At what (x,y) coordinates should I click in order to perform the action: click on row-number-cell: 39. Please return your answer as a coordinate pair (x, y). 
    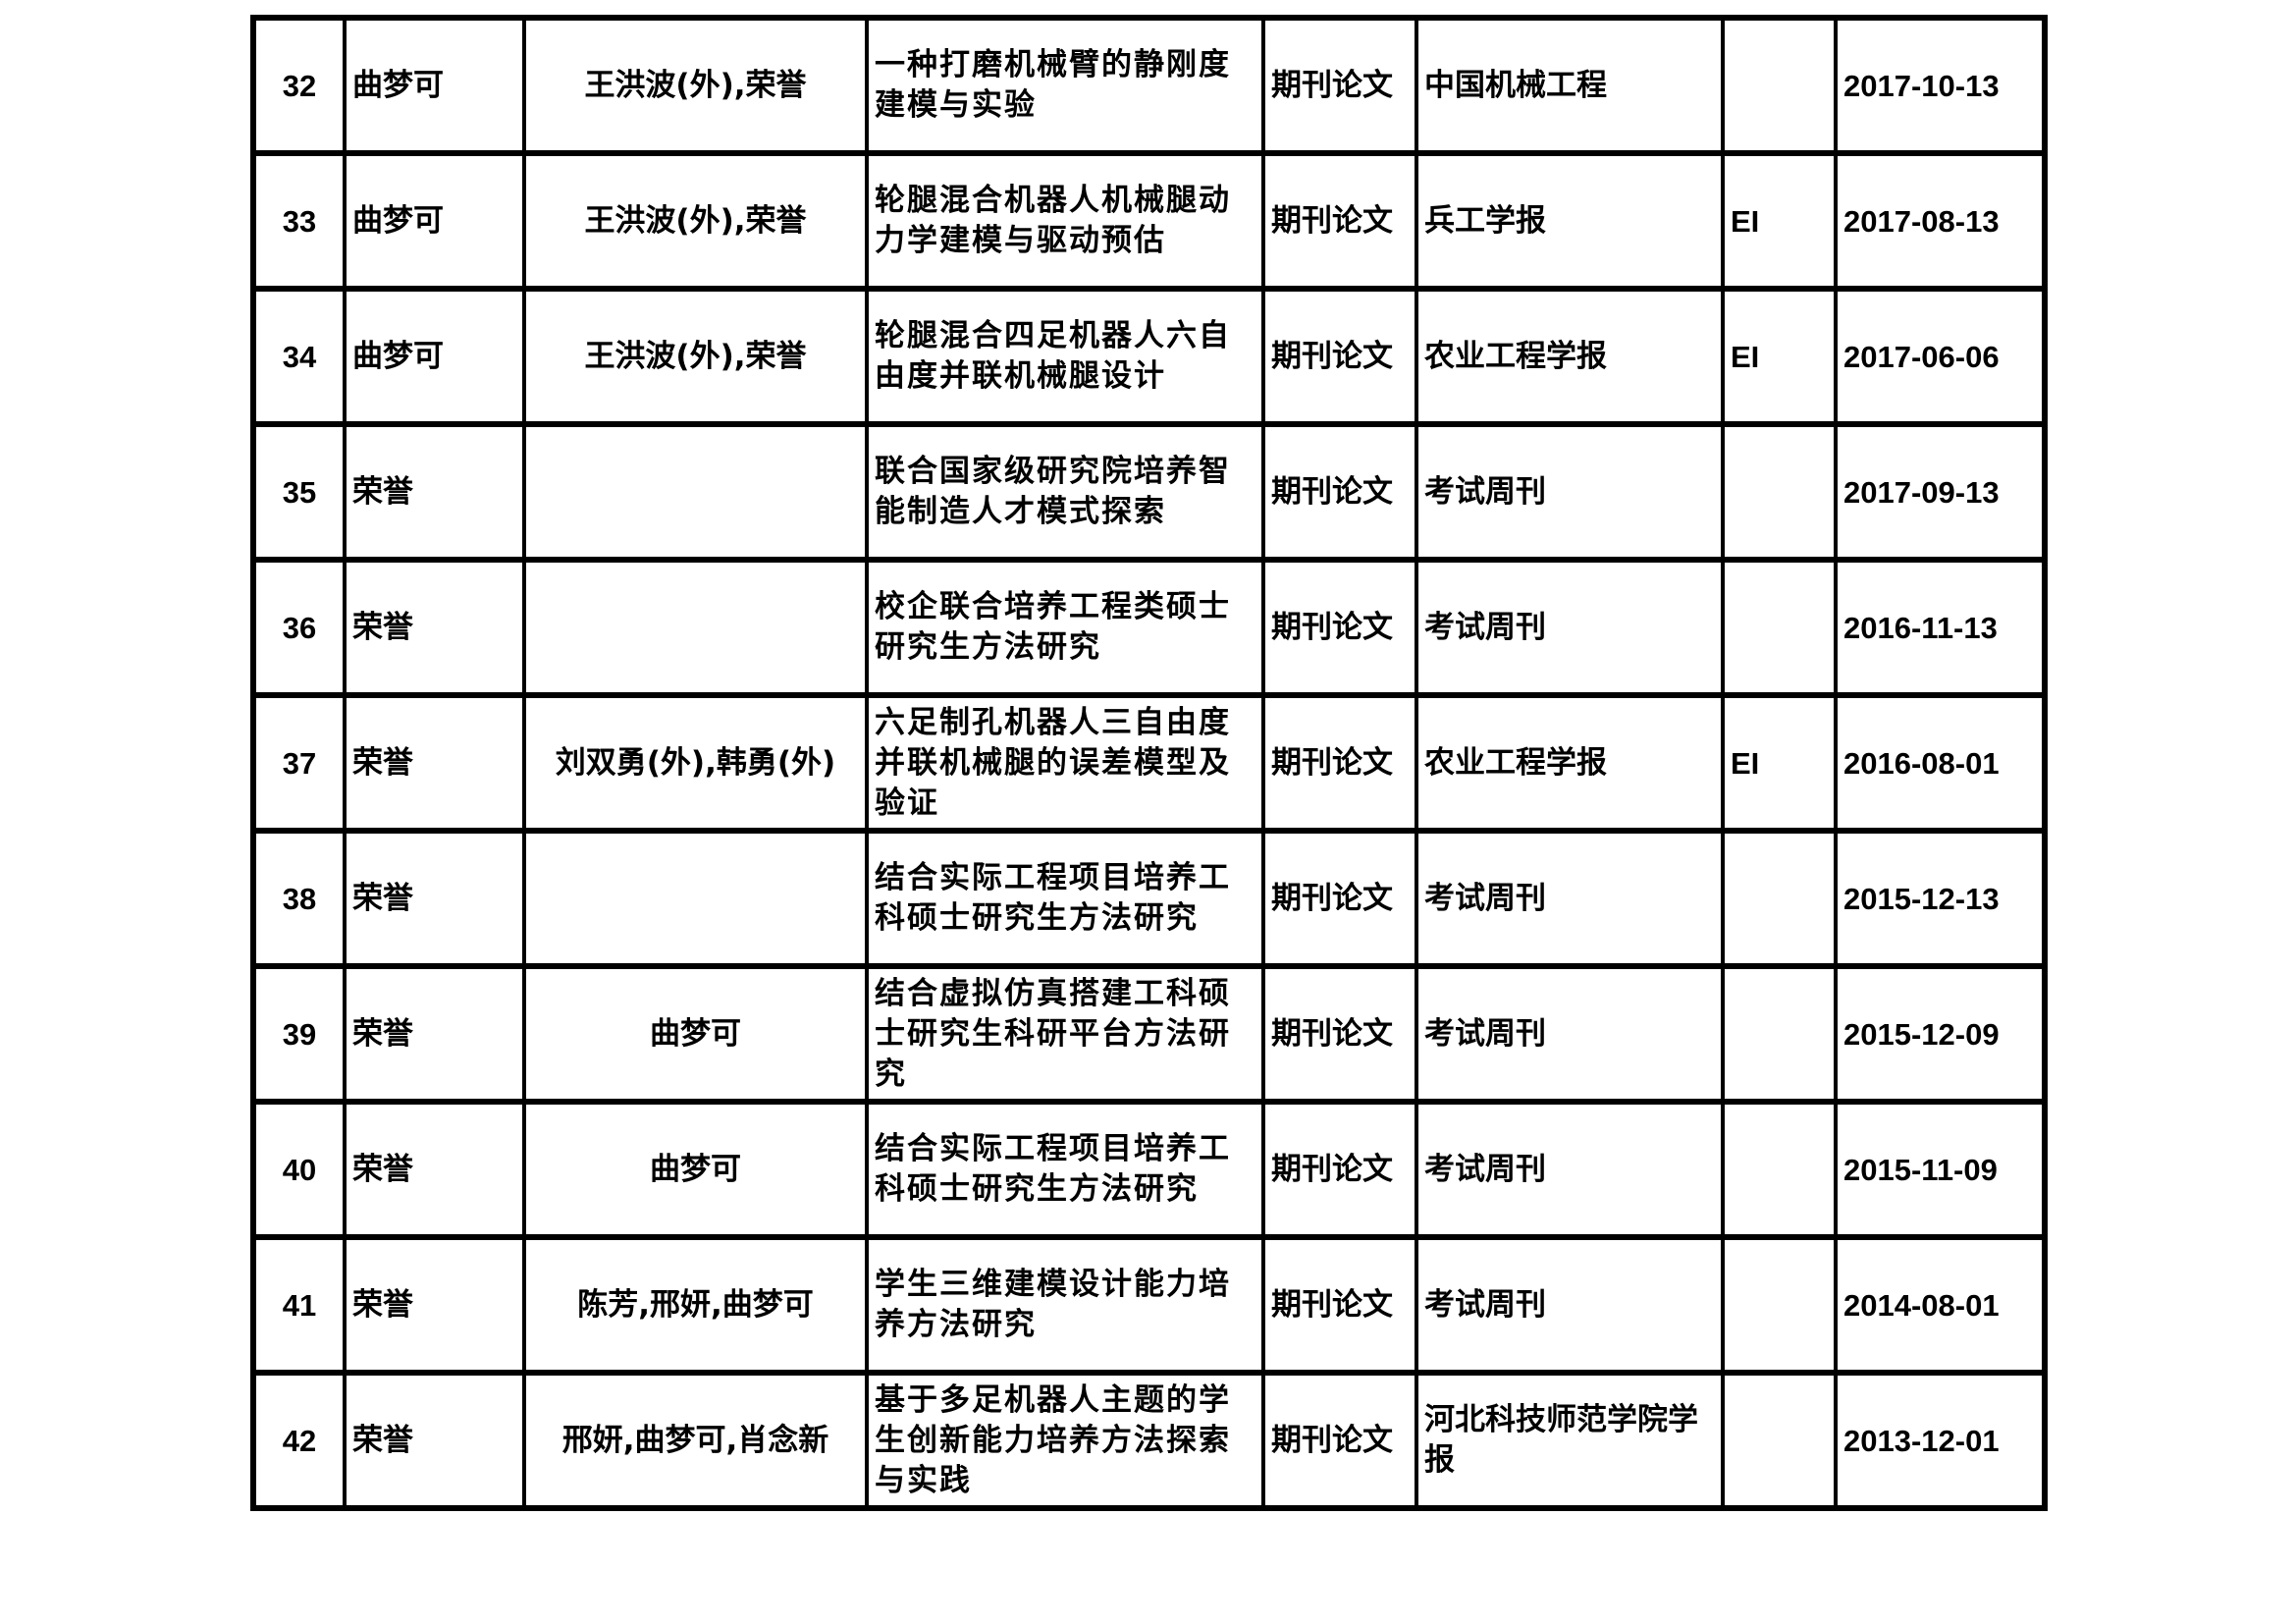
    Looking at the image, I should click on (299, 1034).